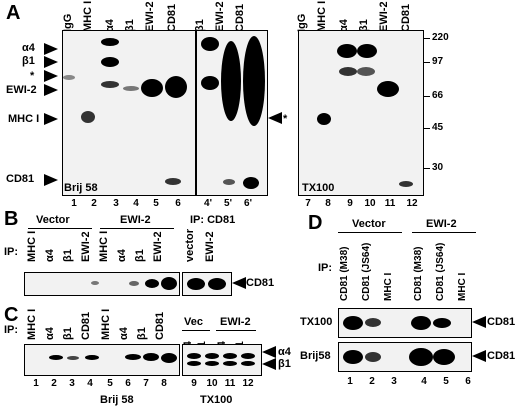  I want to click on marker-label-alpha4: α4, so click(28, 48).